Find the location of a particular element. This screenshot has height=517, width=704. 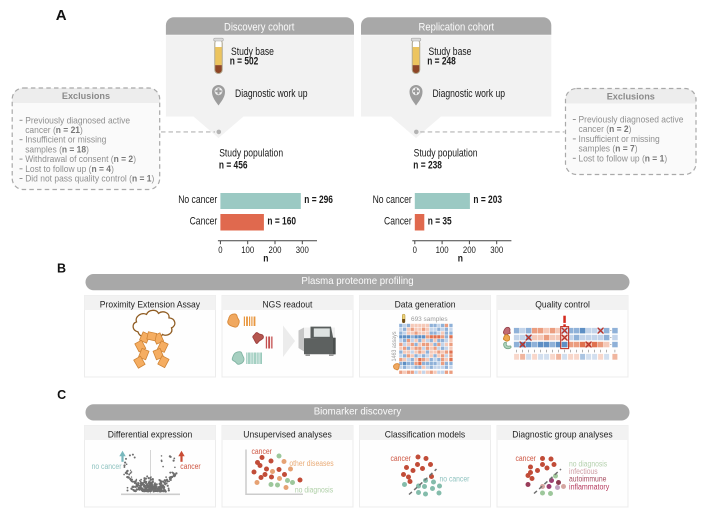

svg-text: Quality control is located at coordinates (562, 304).